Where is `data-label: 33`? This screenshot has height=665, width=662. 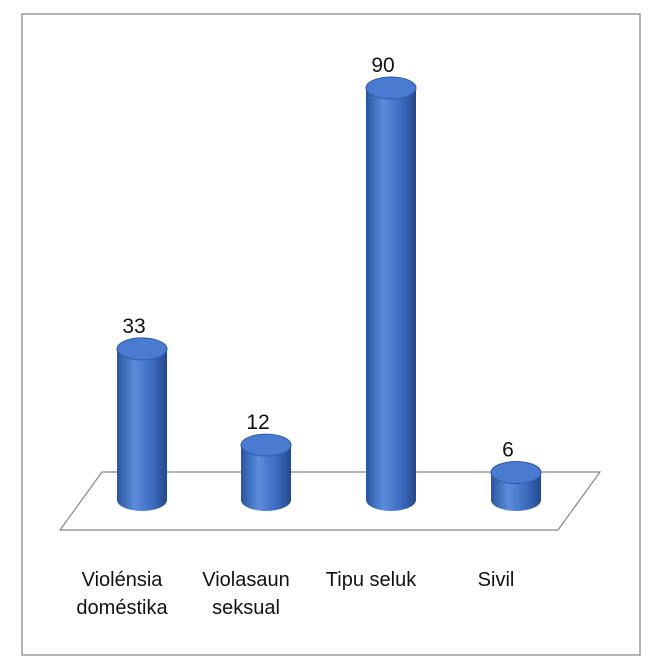
data-label: 33 is located at coordinates (133, 326).